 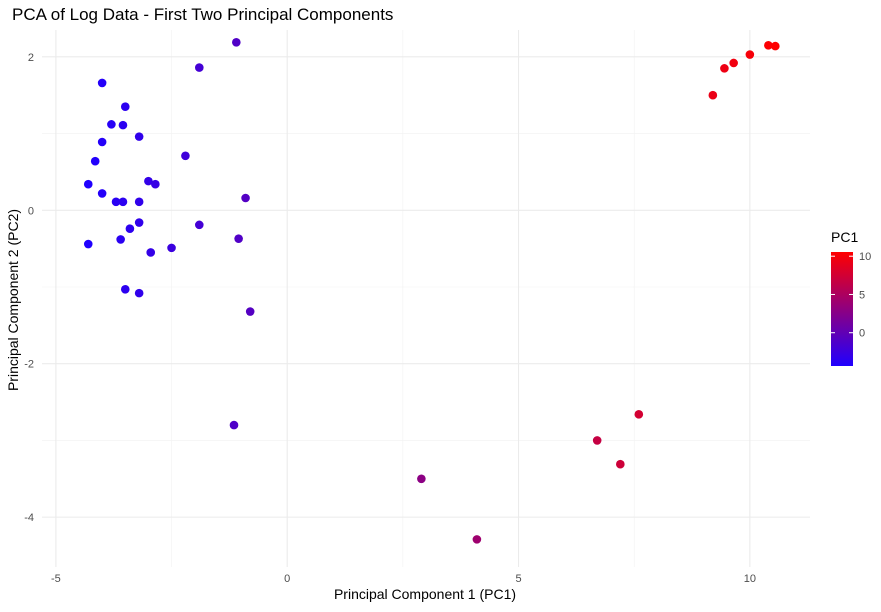 What do you see at coordinates (862, 334) in the screenshot?
I see `legend-tick-label: 0` at bounding box center [862, 334].